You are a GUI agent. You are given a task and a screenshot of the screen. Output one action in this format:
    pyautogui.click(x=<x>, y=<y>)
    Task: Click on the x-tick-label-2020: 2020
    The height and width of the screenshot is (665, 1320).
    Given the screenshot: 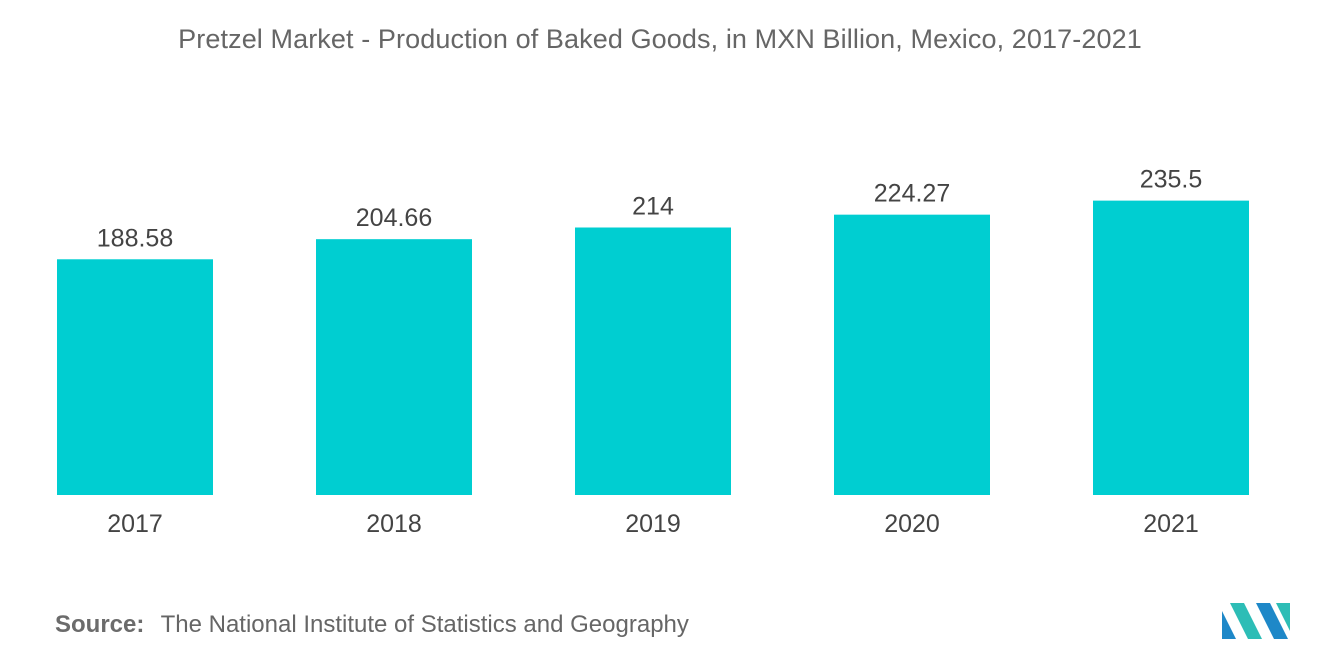 What is the action you would take?
    pyautogui.click(x=912, y=524)
    